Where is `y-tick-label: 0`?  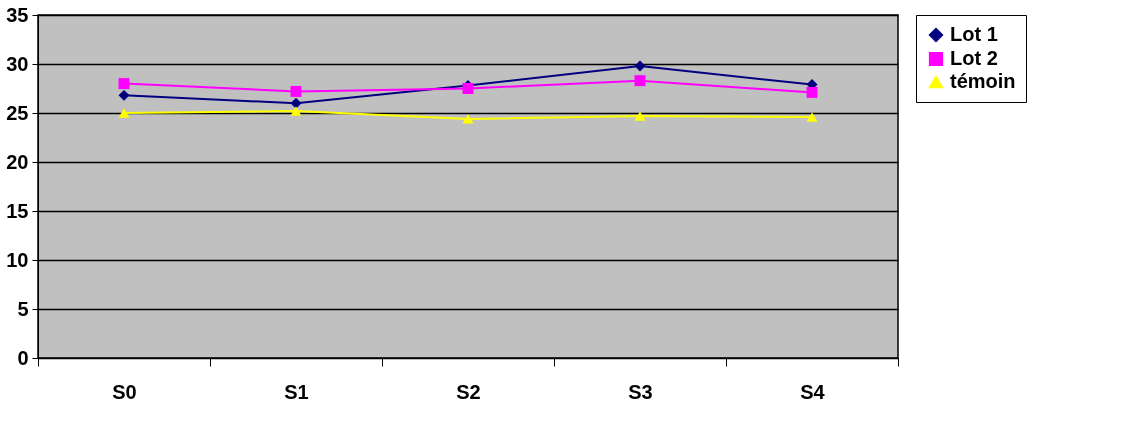
y-tick-label: 0 is located at coordinates (23, 357).